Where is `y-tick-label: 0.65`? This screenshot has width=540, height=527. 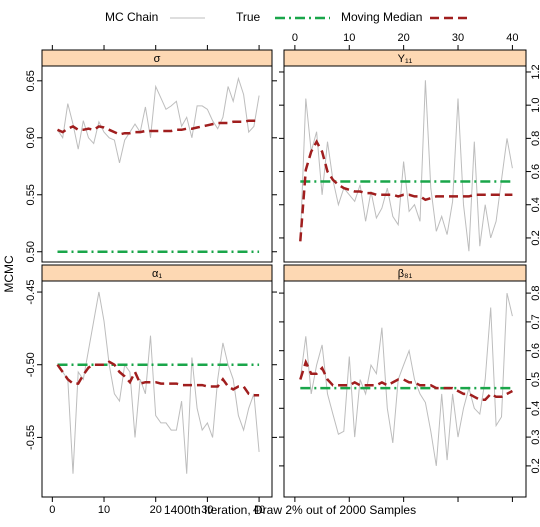
y-tick-label: 0.65 is located at coordinates (31, 80).